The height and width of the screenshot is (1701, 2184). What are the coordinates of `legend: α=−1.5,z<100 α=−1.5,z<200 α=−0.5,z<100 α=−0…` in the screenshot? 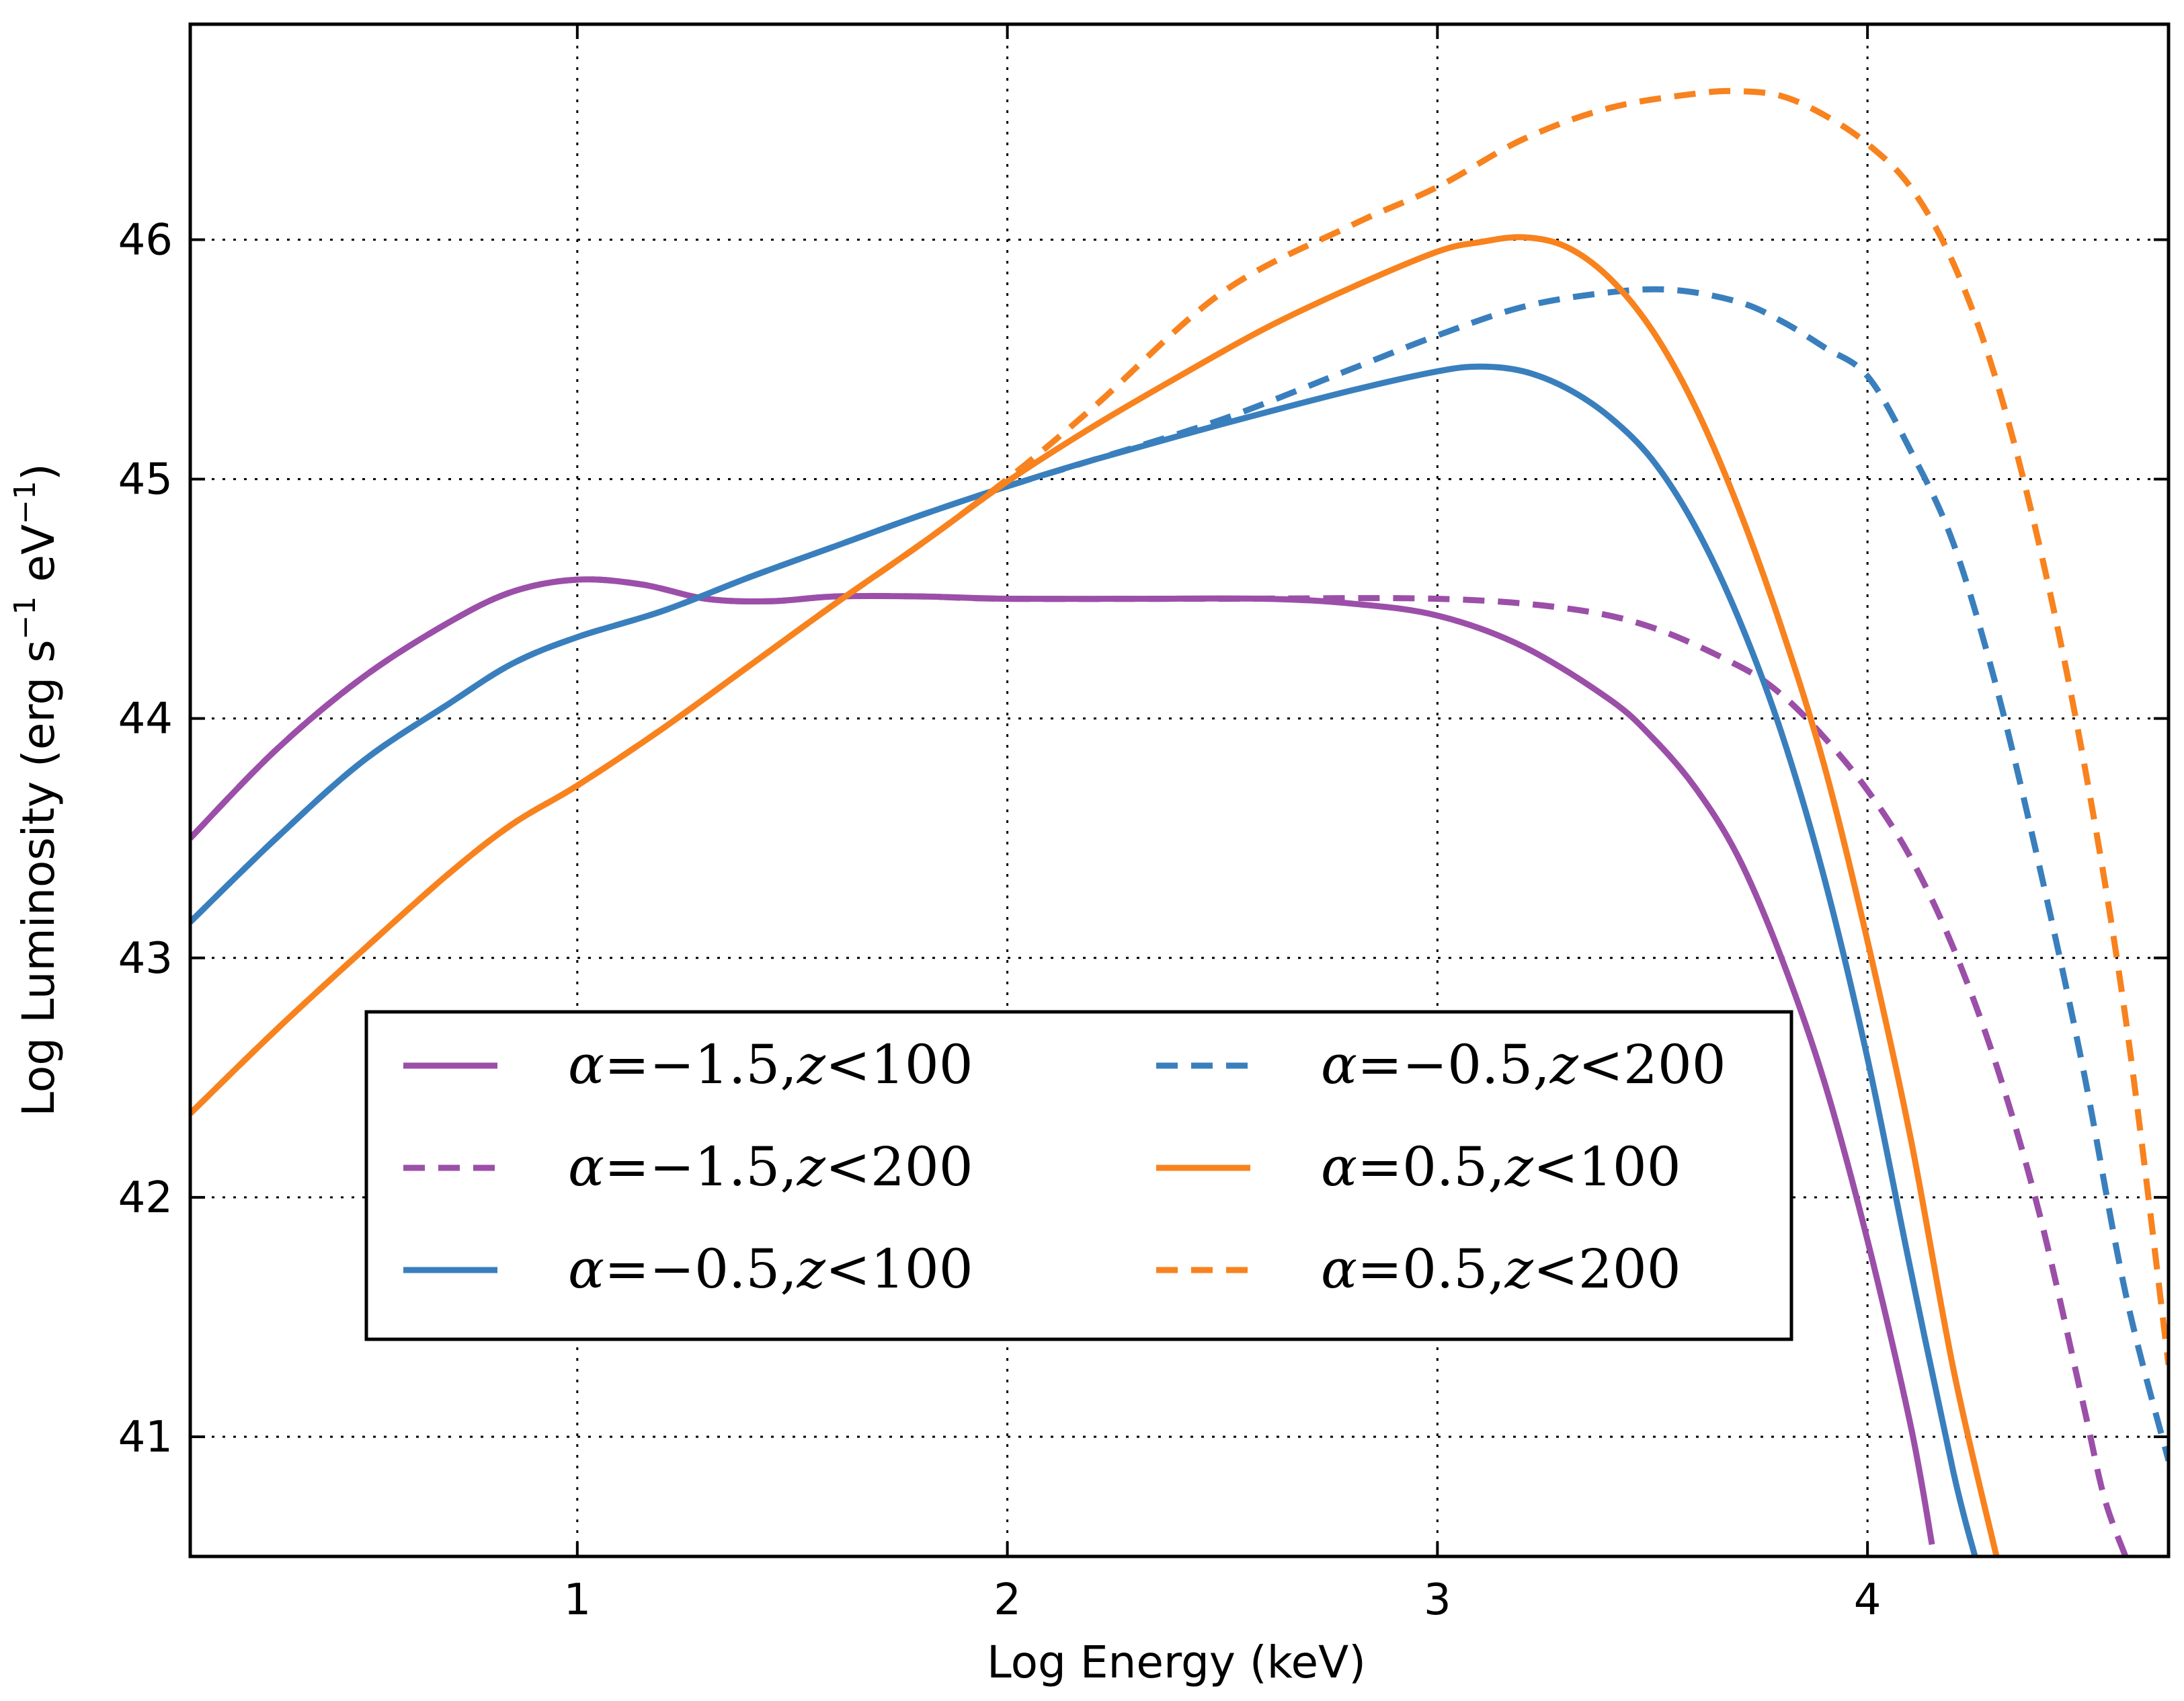 It's located at (1078, 1175).